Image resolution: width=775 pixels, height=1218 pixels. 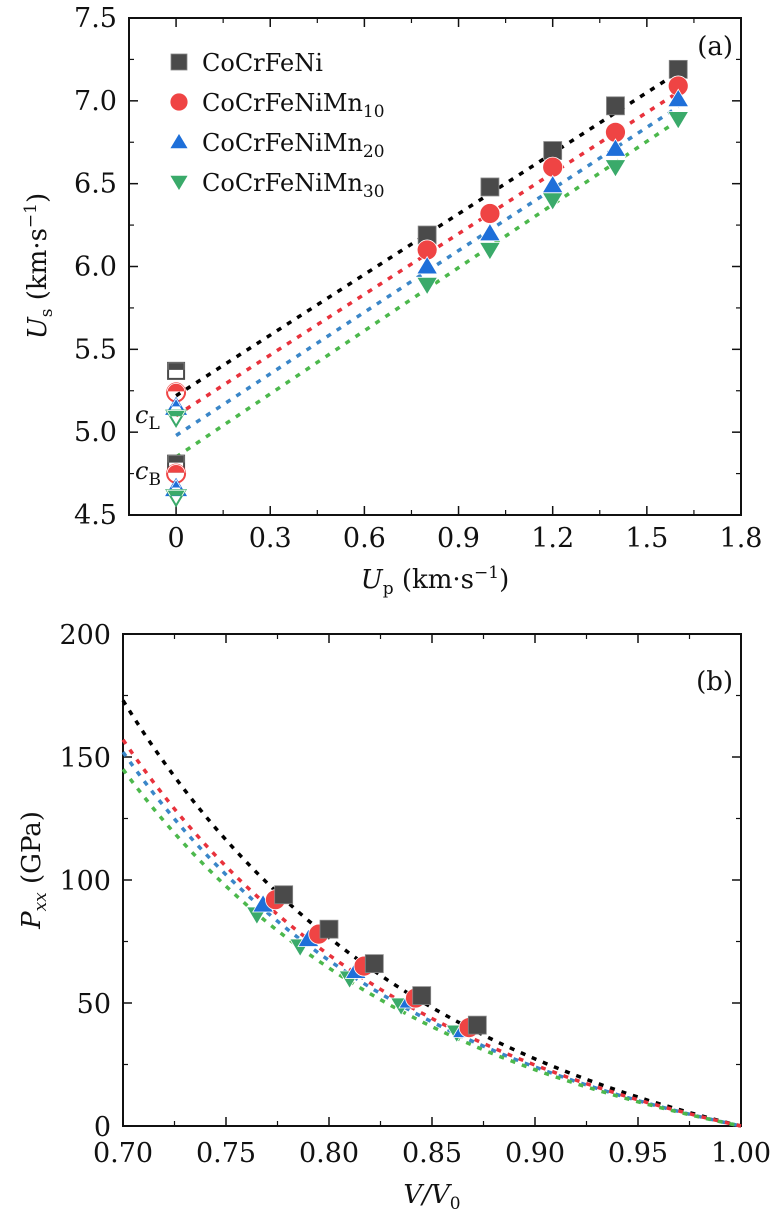 I want to click on cB-marker-fill-CoCrFeNi, so click(x=176, y=459).